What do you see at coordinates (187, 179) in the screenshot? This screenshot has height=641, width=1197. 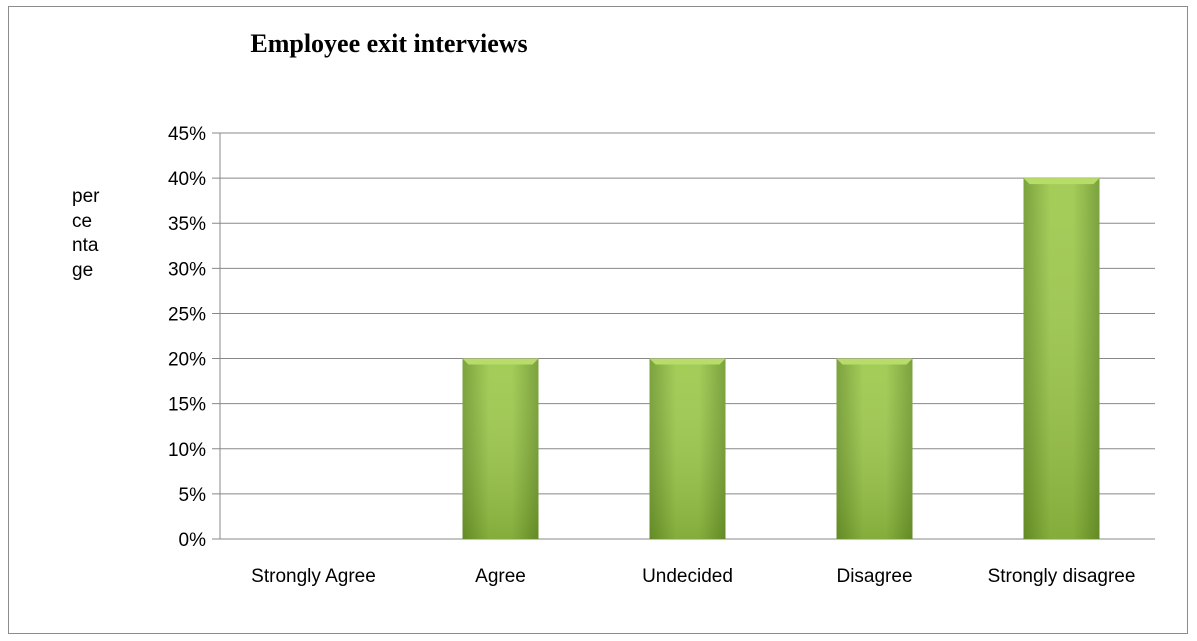 I see `y-tick-label: 40%` at bounding box center [187, 179].